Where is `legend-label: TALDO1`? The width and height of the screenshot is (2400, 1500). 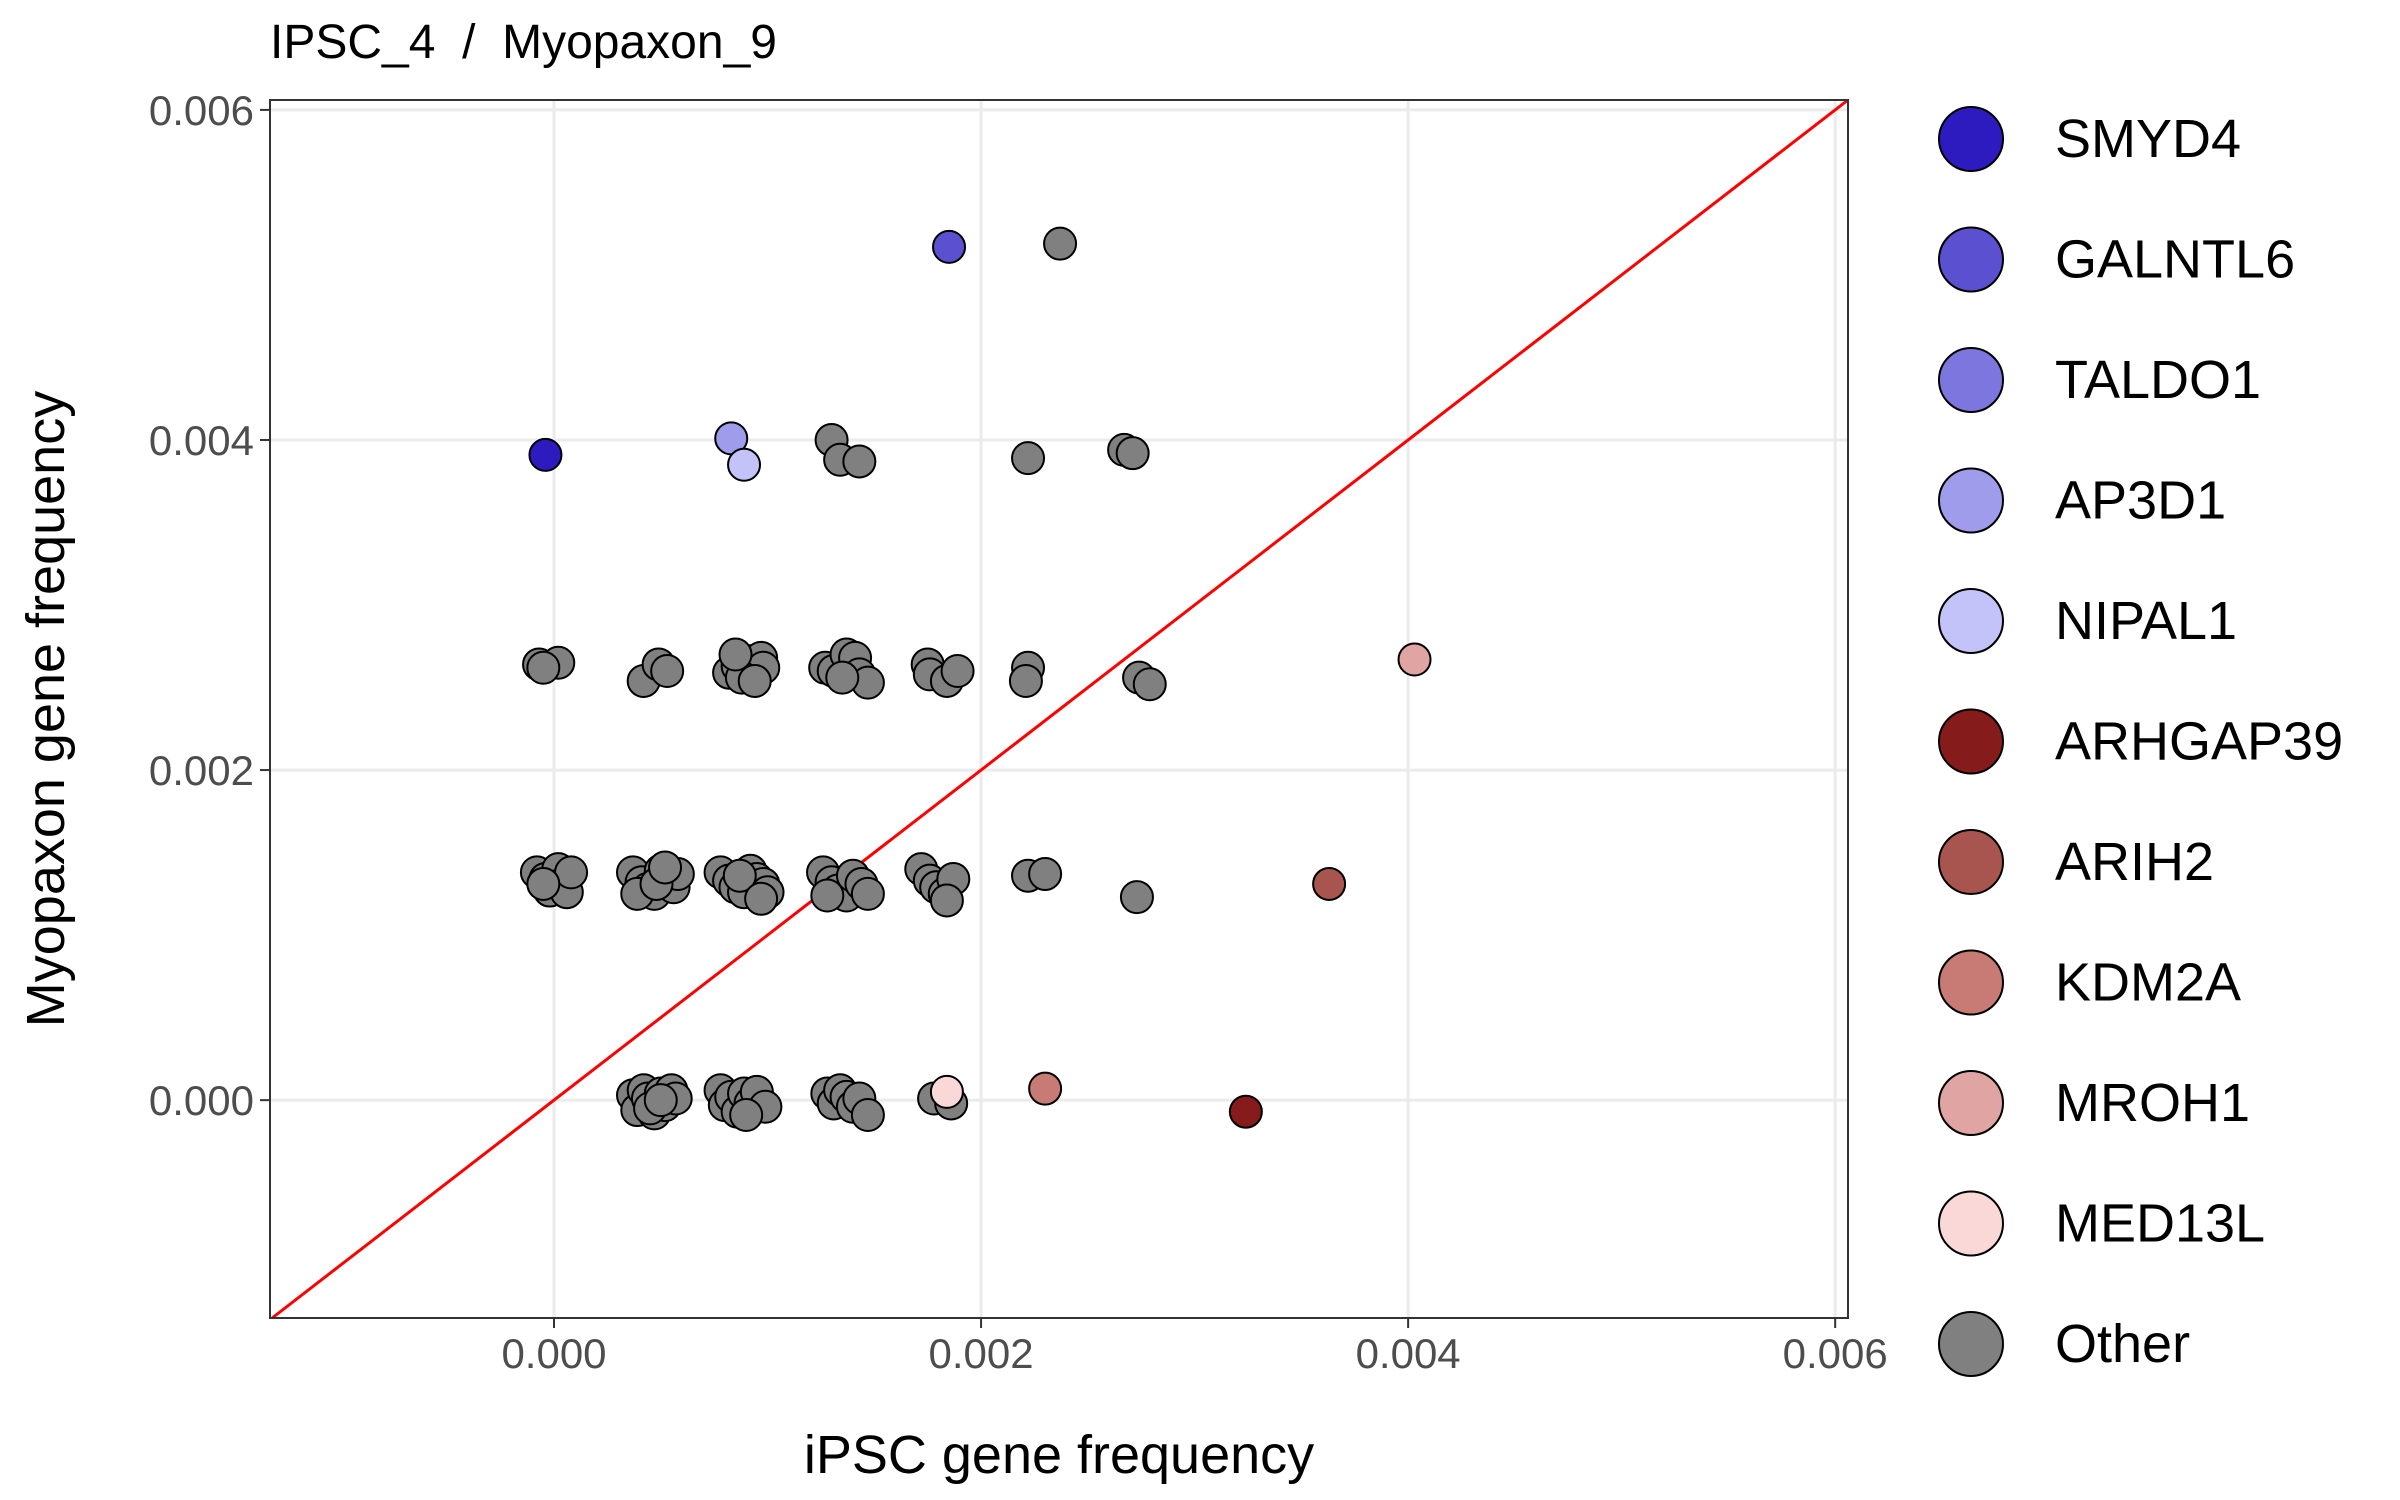
legend-label: TALDO1 is located at coordinates (2158, 380).